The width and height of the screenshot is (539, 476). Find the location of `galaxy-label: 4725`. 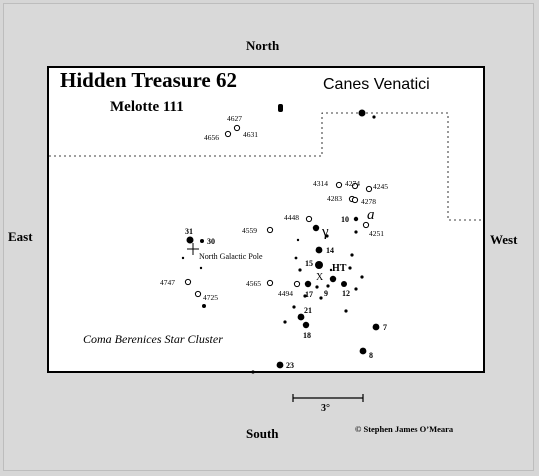

galaxy-label: 4725 is located at coordinates (210, 297).